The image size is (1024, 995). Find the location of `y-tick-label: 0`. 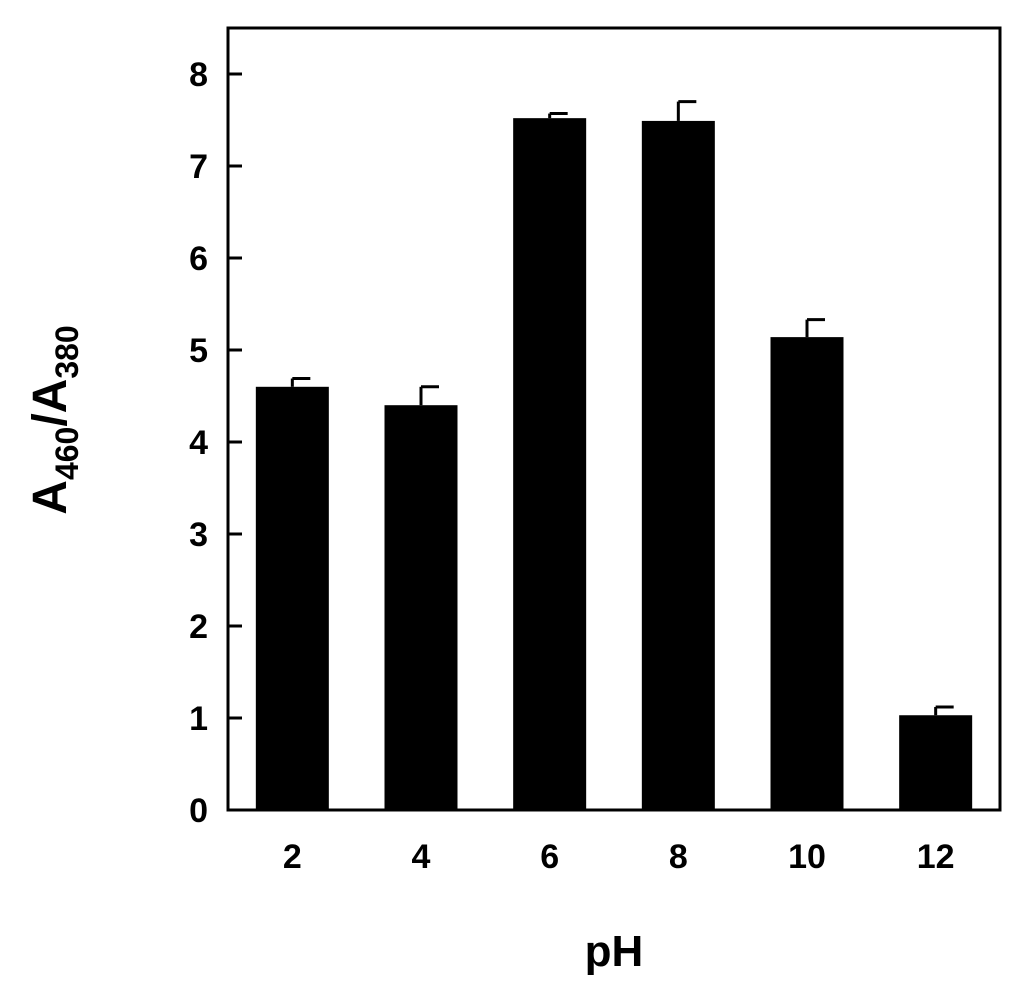

y-tick-label: 0 is located at coordinates (198, 811).